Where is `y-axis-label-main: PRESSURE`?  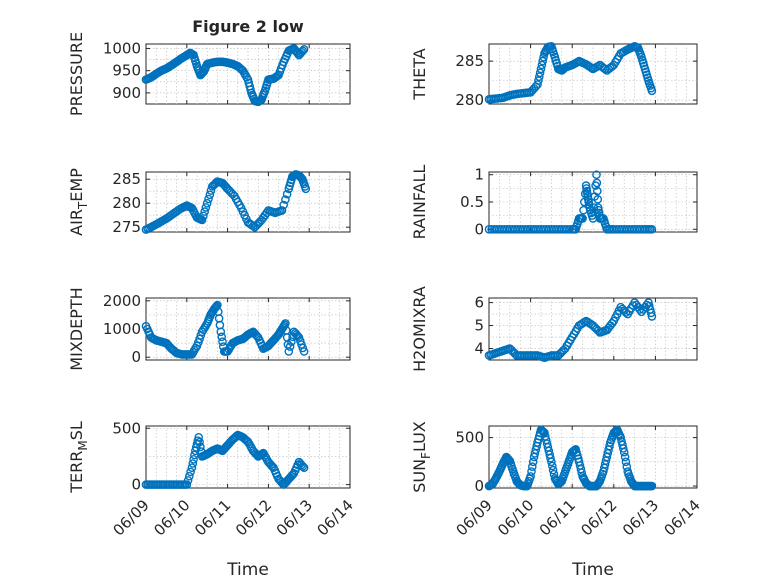 y-axis-label-main: PRESSURE is located at coordinates (76, 74).